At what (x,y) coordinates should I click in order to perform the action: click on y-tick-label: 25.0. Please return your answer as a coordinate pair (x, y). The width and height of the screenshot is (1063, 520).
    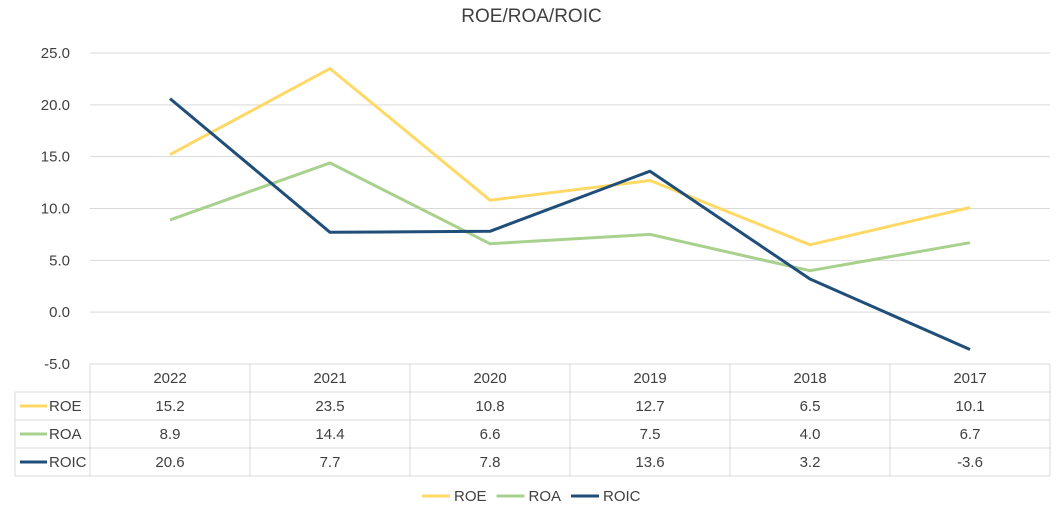
    Looking at the image, I should click on (55, 53).